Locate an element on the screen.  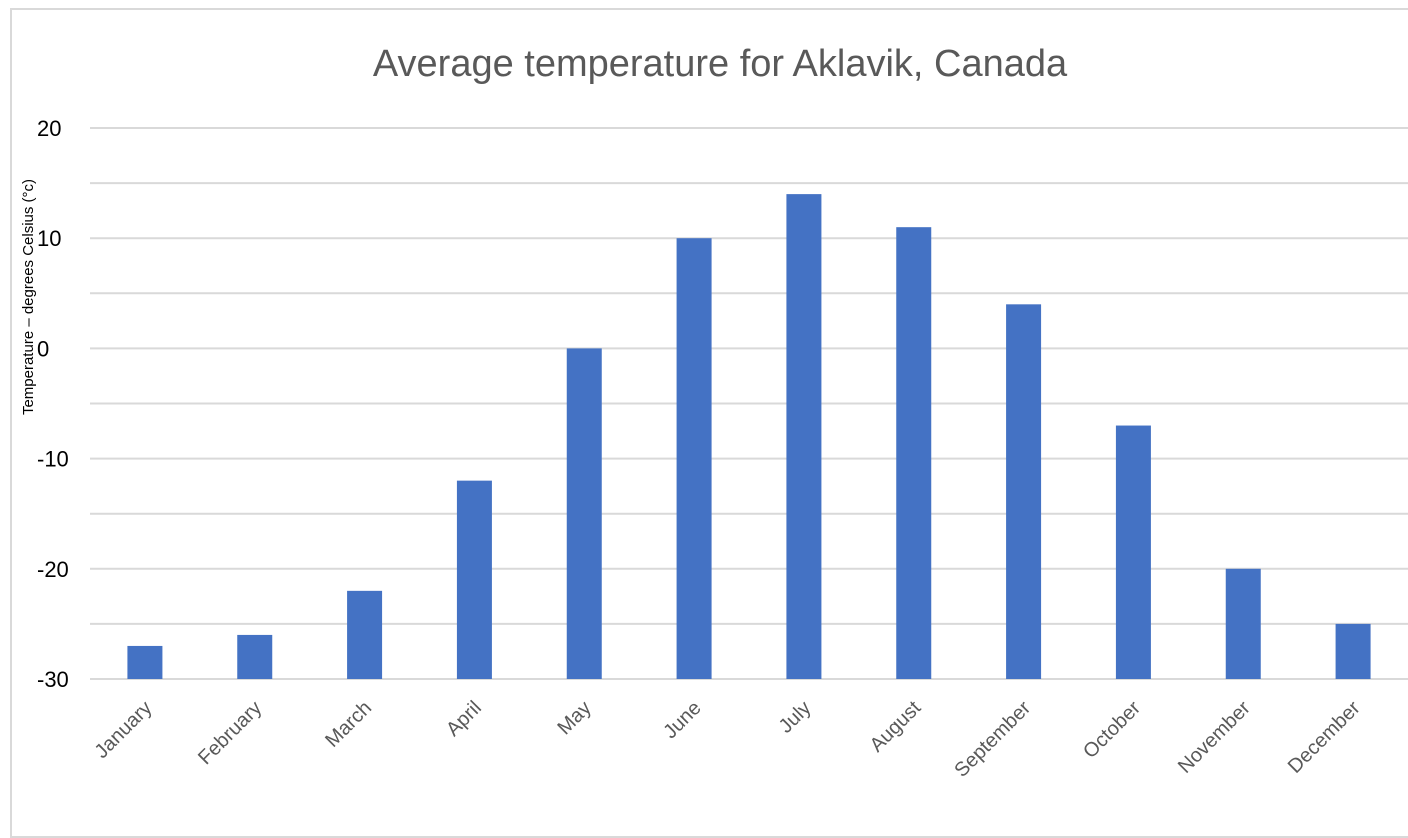
x-tick-label: November is located at coordinates (1214, 737).